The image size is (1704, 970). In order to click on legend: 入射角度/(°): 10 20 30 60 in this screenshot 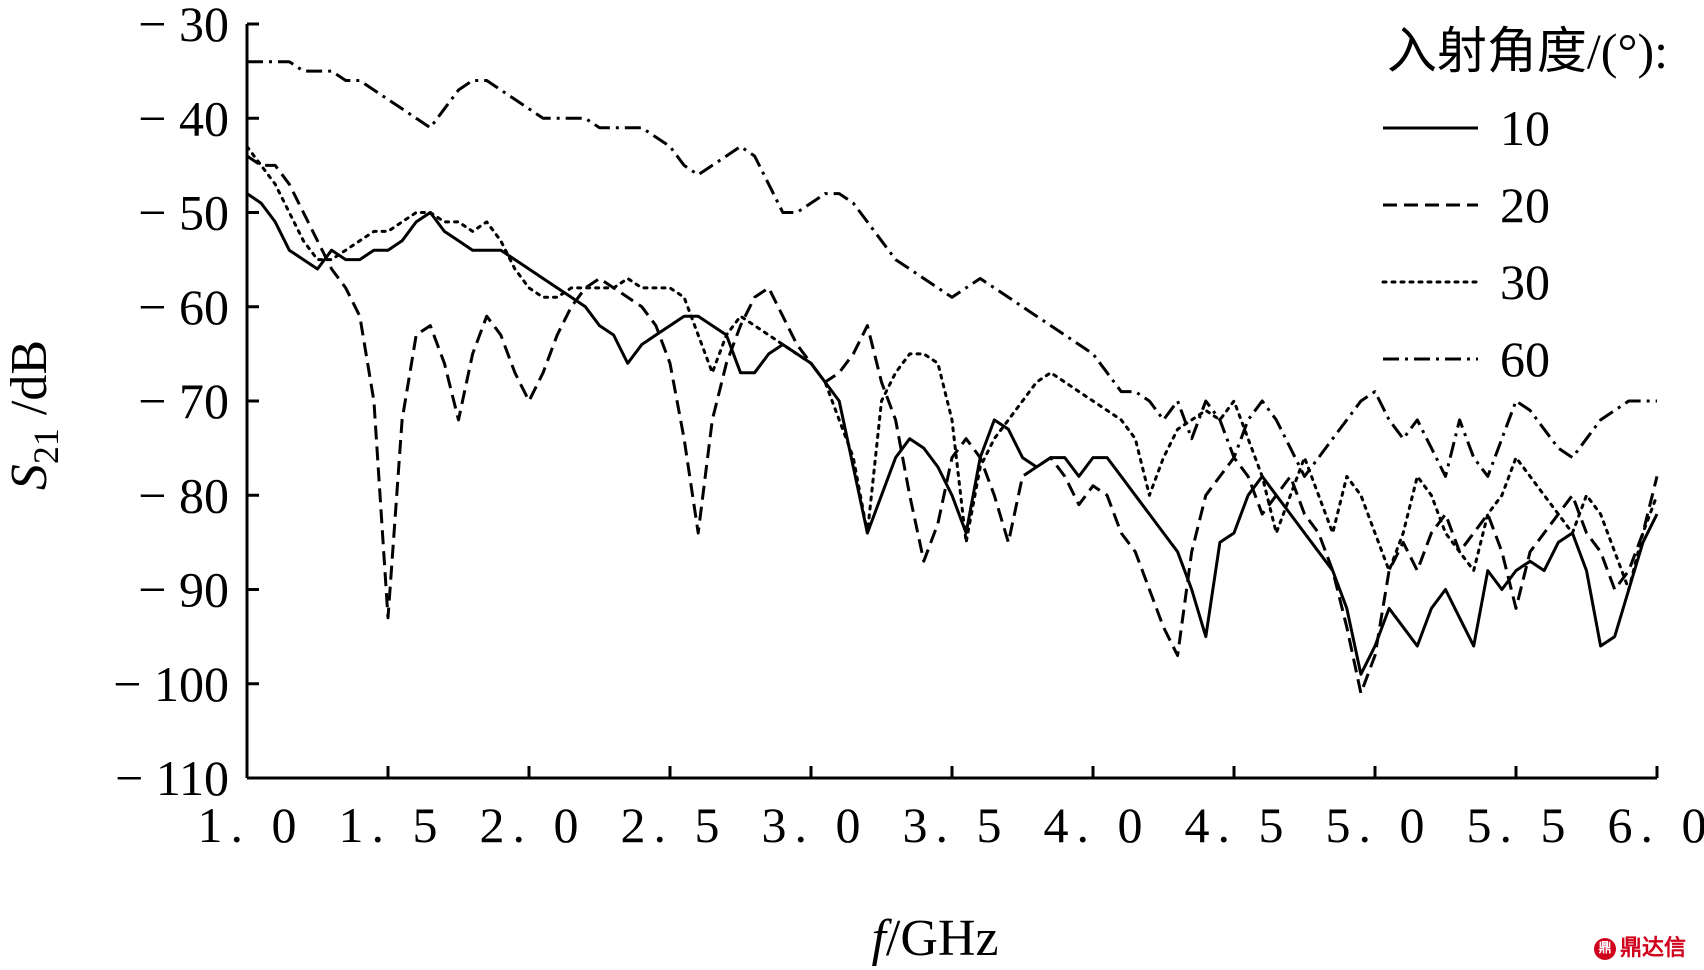, I will do `click(1524, 205)`.